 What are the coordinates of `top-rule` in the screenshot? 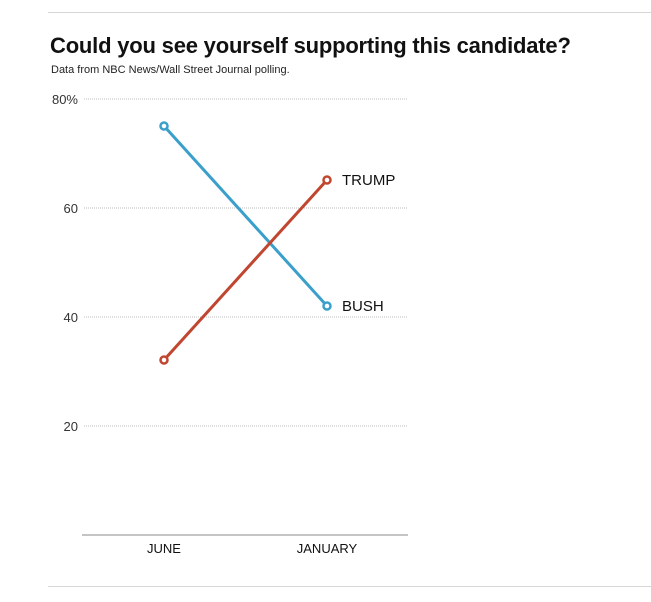 It's located at (349, 12).